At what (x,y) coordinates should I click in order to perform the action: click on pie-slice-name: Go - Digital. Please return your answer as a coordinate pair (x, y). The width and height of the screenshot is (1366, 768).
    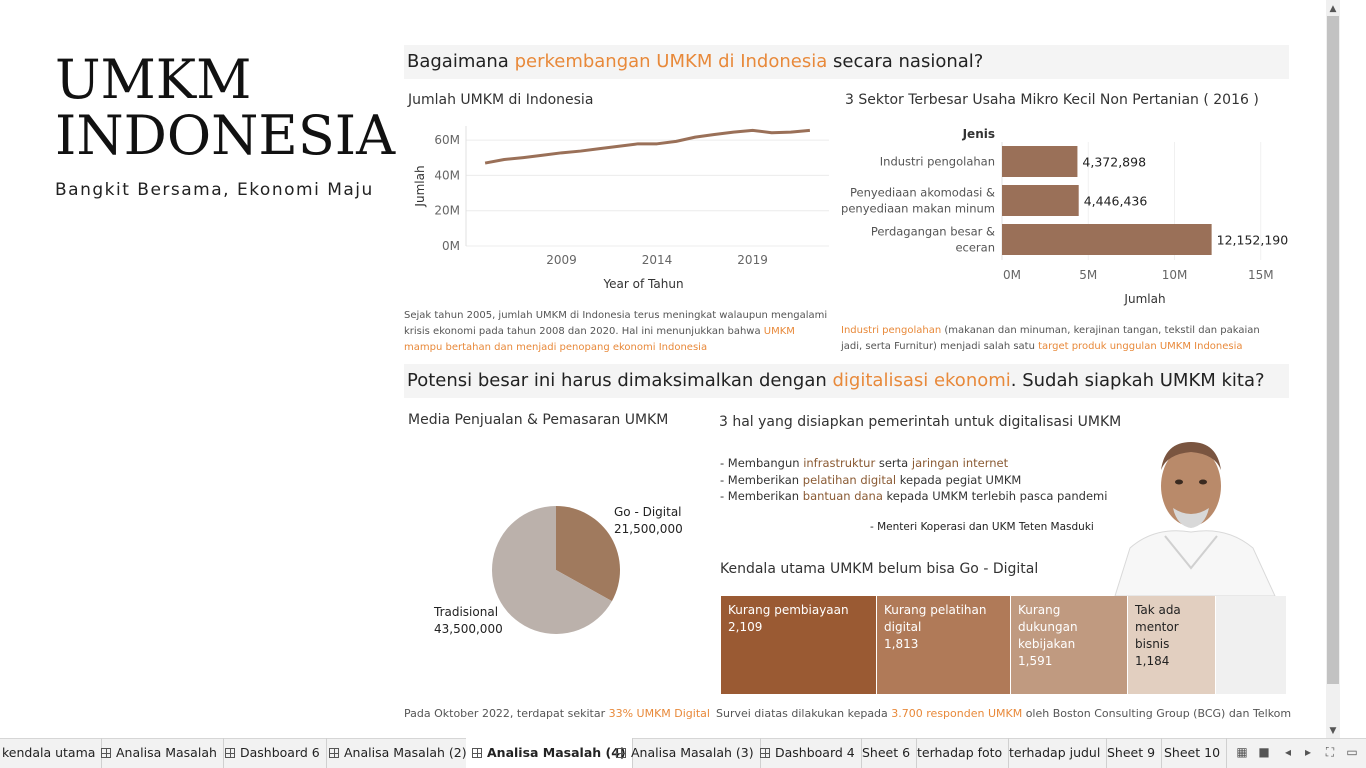
    Looking at the image, I should click on (648, 512).